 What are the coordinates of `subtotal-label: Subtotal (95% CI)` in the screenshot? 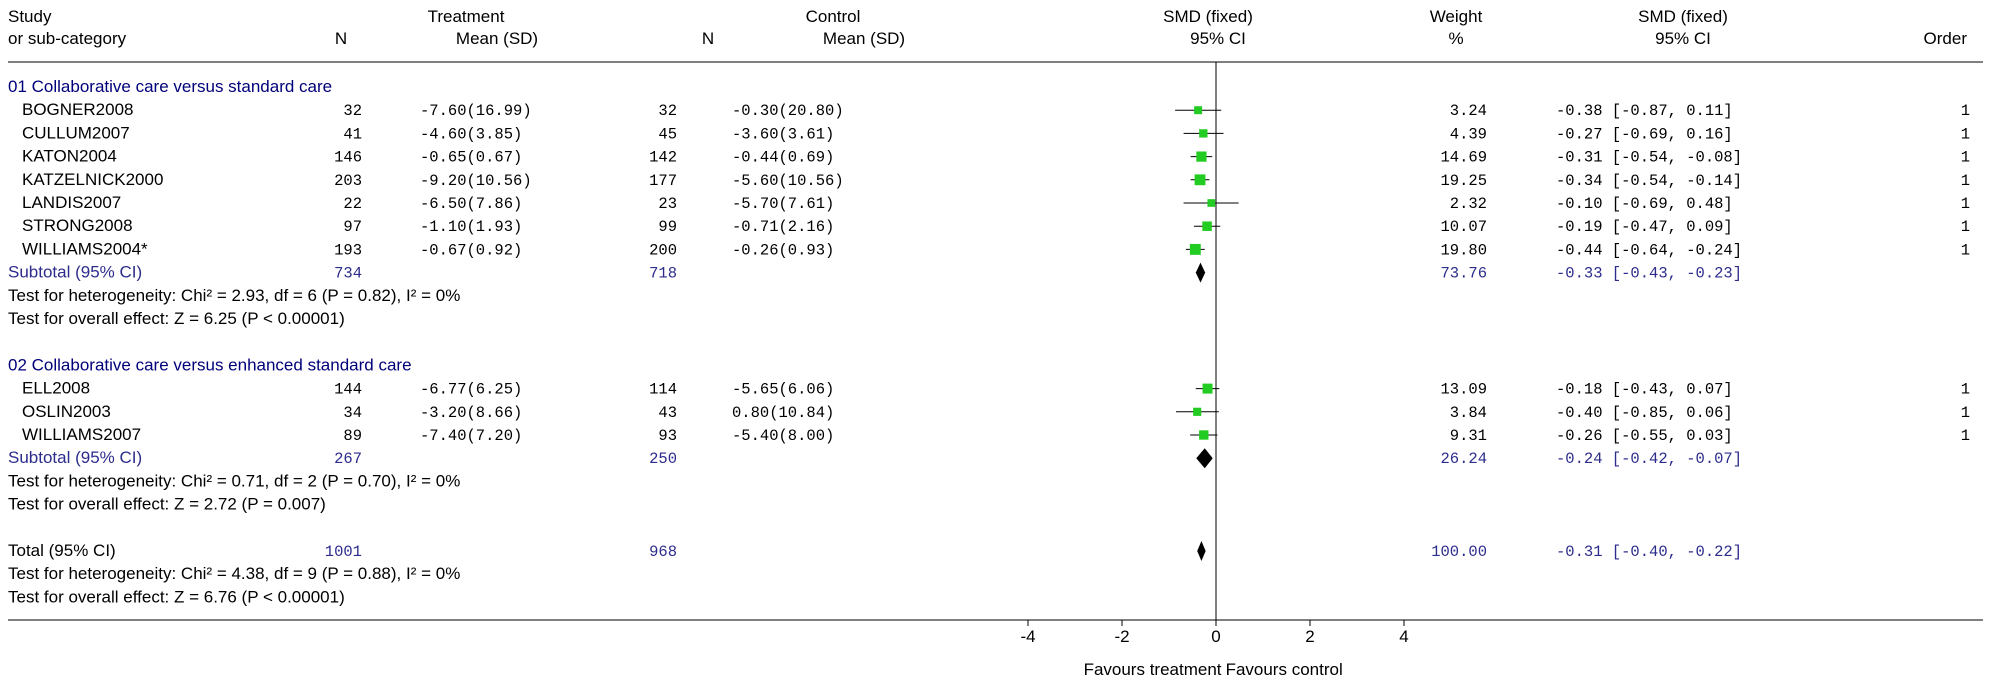 It's located at (75, 272).